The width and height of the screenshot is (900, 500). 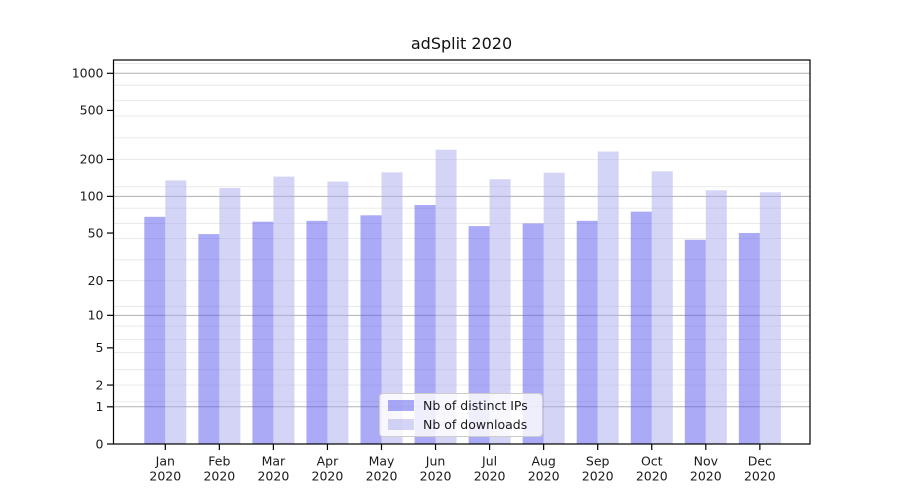 What do you see at coordinates (371, 329) in the screenshot?
I see `bar-distinct-ips-may` at bounding box center [371, 329].